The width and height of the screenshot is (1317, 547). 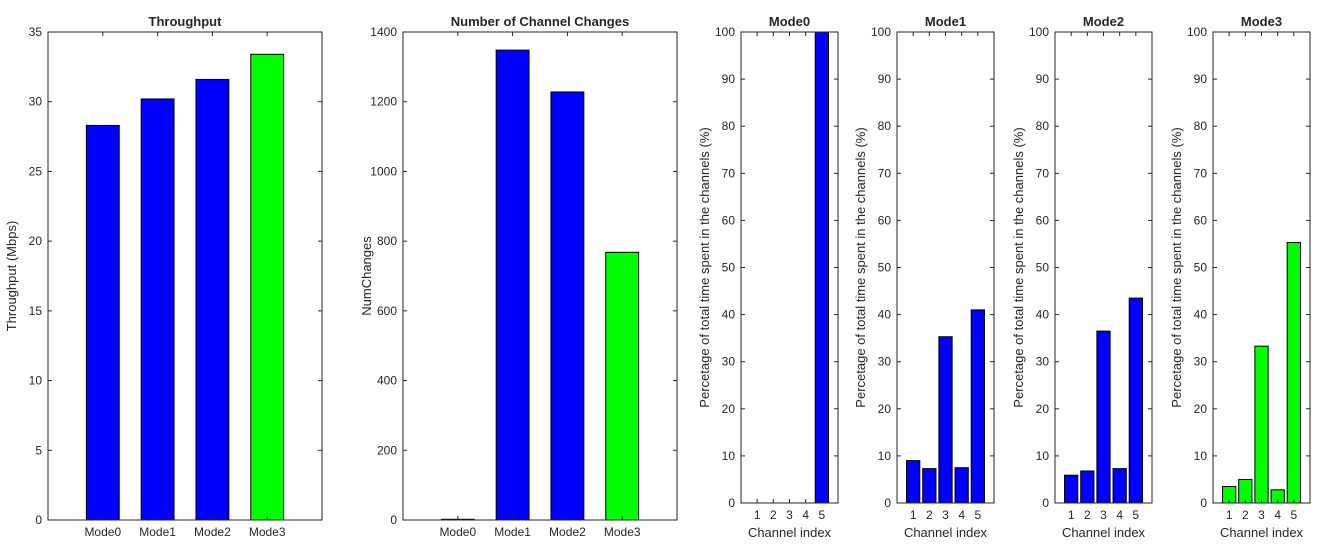 What do you see at coordinates (1071, 515) in the screenshot?
I see `xtick-label-4-0: 1` at bounding box center [1071, 515].